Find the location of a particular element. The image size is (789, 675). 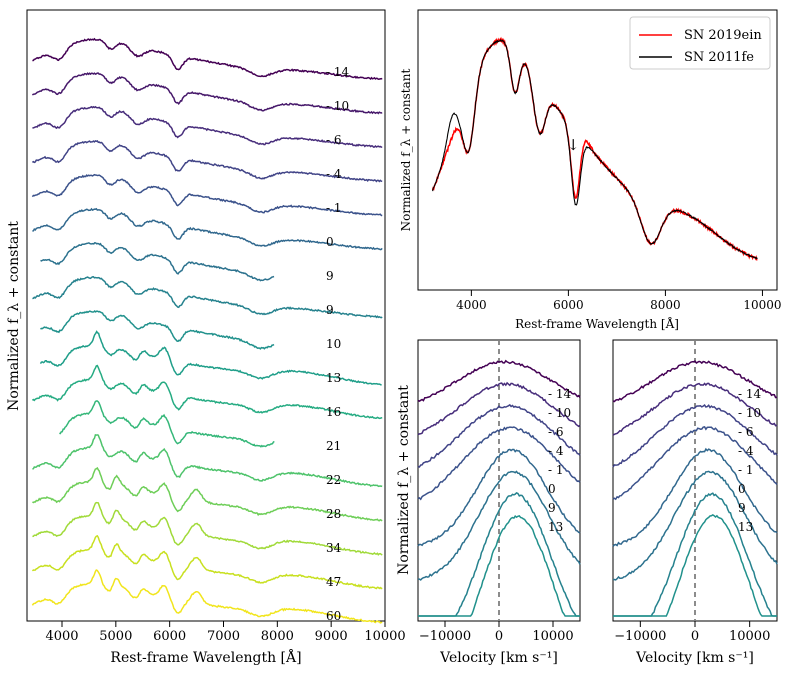

top-right-xlabel: Rest-frame Wavelength [Å] is located at coordinates (597, 323).